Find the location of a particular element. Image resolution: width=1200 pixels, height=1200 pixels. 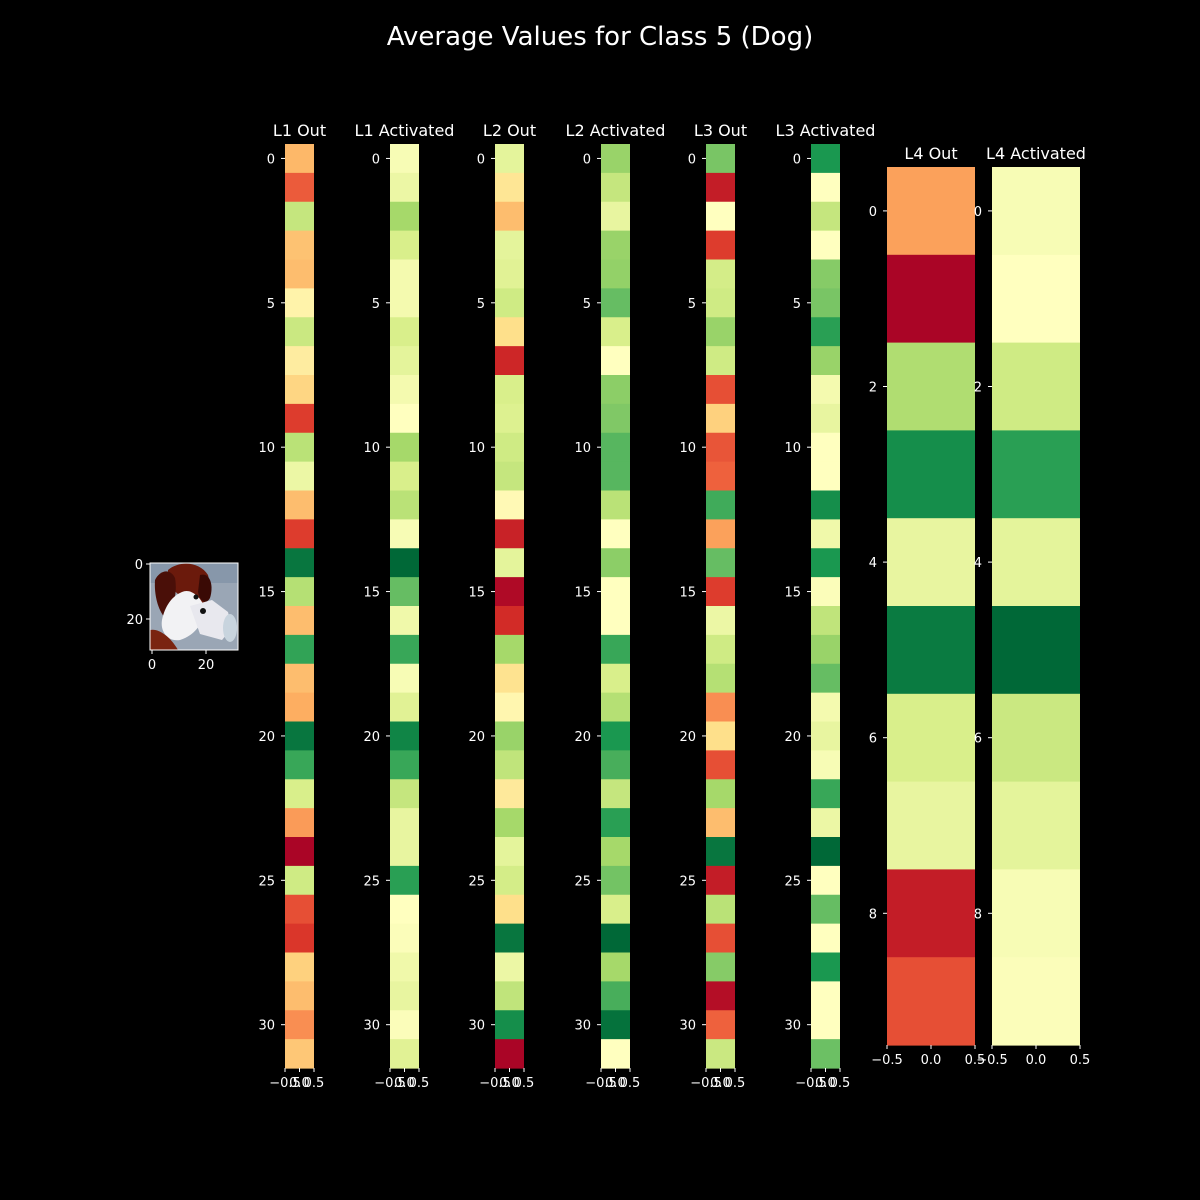

input-image-frame is located at coordinates (194, 606).